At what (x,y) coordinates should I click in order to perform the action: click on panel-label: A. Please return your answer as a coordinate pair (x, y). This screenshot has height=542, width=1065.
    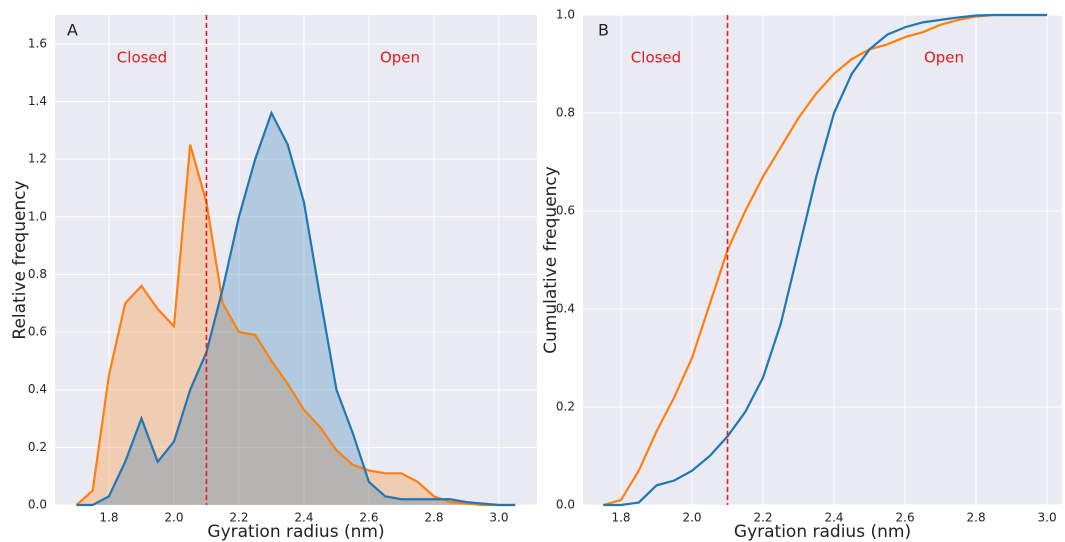
    Looking at the image, I should click on (72, 30).